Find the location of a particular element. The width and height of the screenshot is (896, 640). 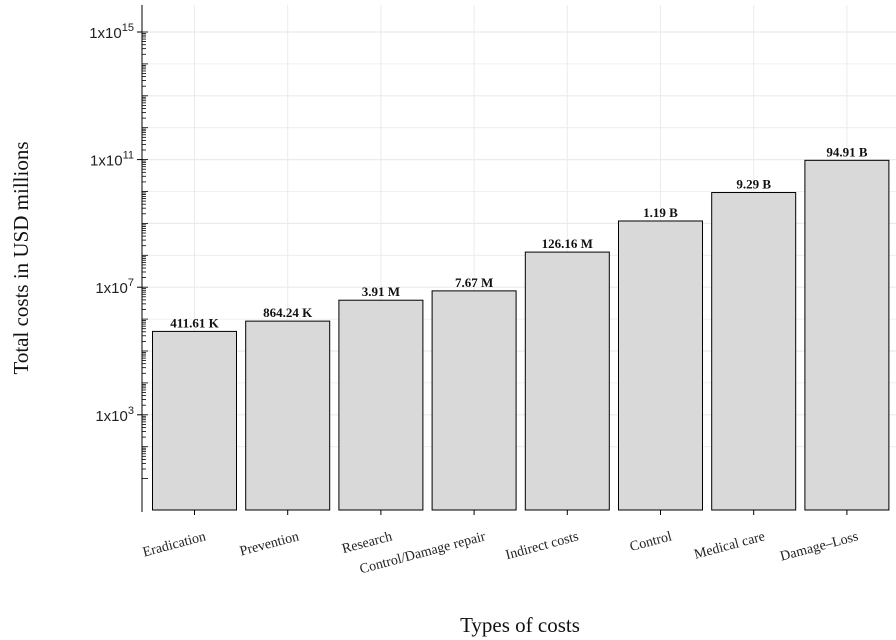

bar-data-label: 126.16 M is located at coordinates (567, 243).